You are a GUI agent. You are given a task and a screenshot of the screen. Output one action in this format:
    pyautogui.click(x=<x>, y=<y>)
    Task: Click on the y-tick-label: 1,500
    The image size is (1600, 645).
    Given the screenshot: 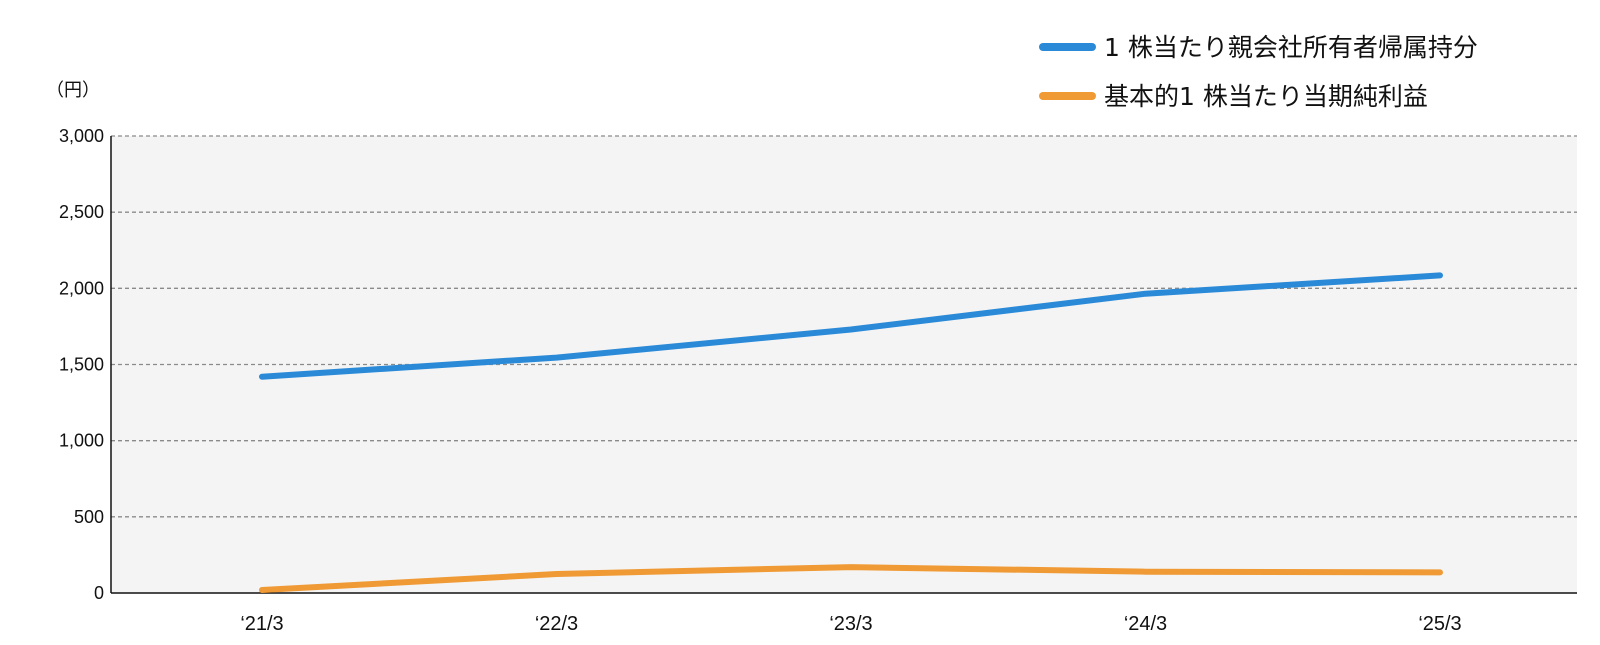 What is the action you would take?
    pyautogui.click(x=81, y=365)
    